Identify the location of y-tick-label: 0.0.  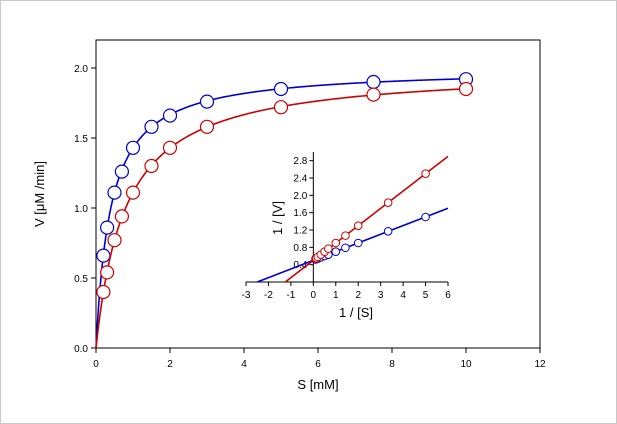
(81, 349).